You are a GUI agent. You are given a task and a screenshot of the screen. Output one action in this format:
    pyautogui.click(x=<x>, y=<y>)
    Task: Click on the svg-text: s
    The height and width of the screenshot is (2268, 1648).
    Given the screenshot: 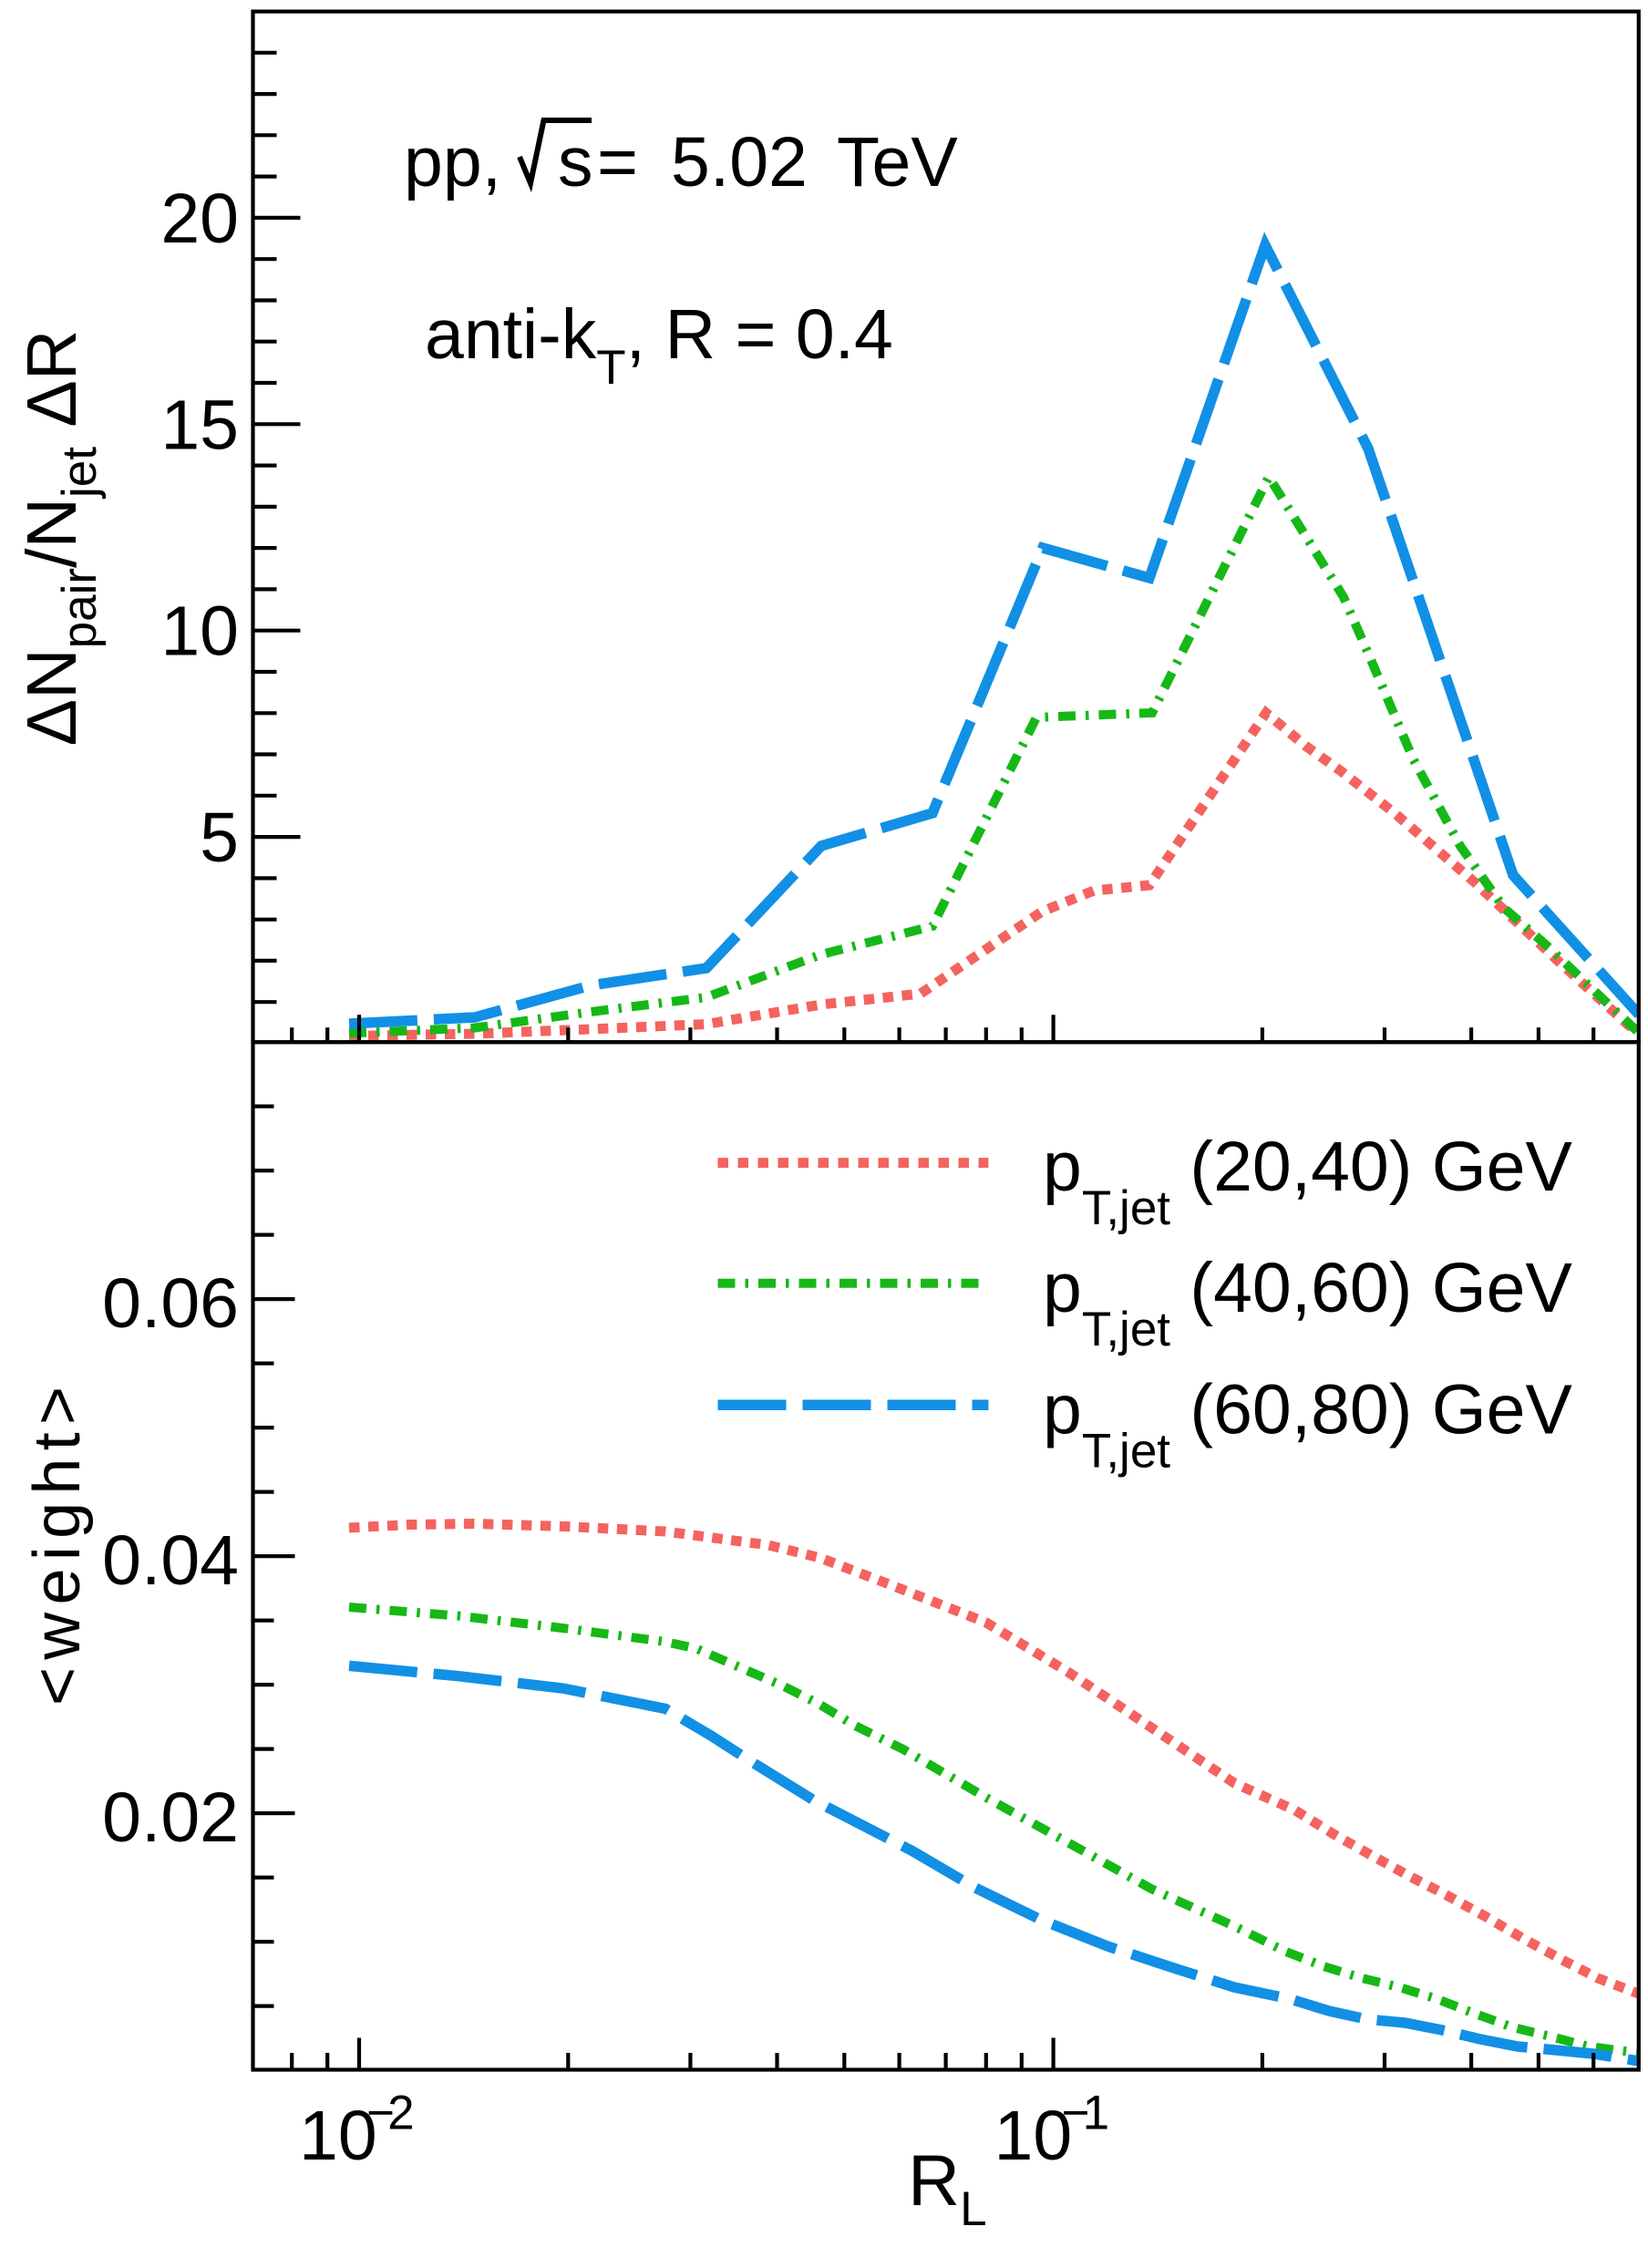 What is the action you would take?
    pyautogui.click(x=575, y=162)
    